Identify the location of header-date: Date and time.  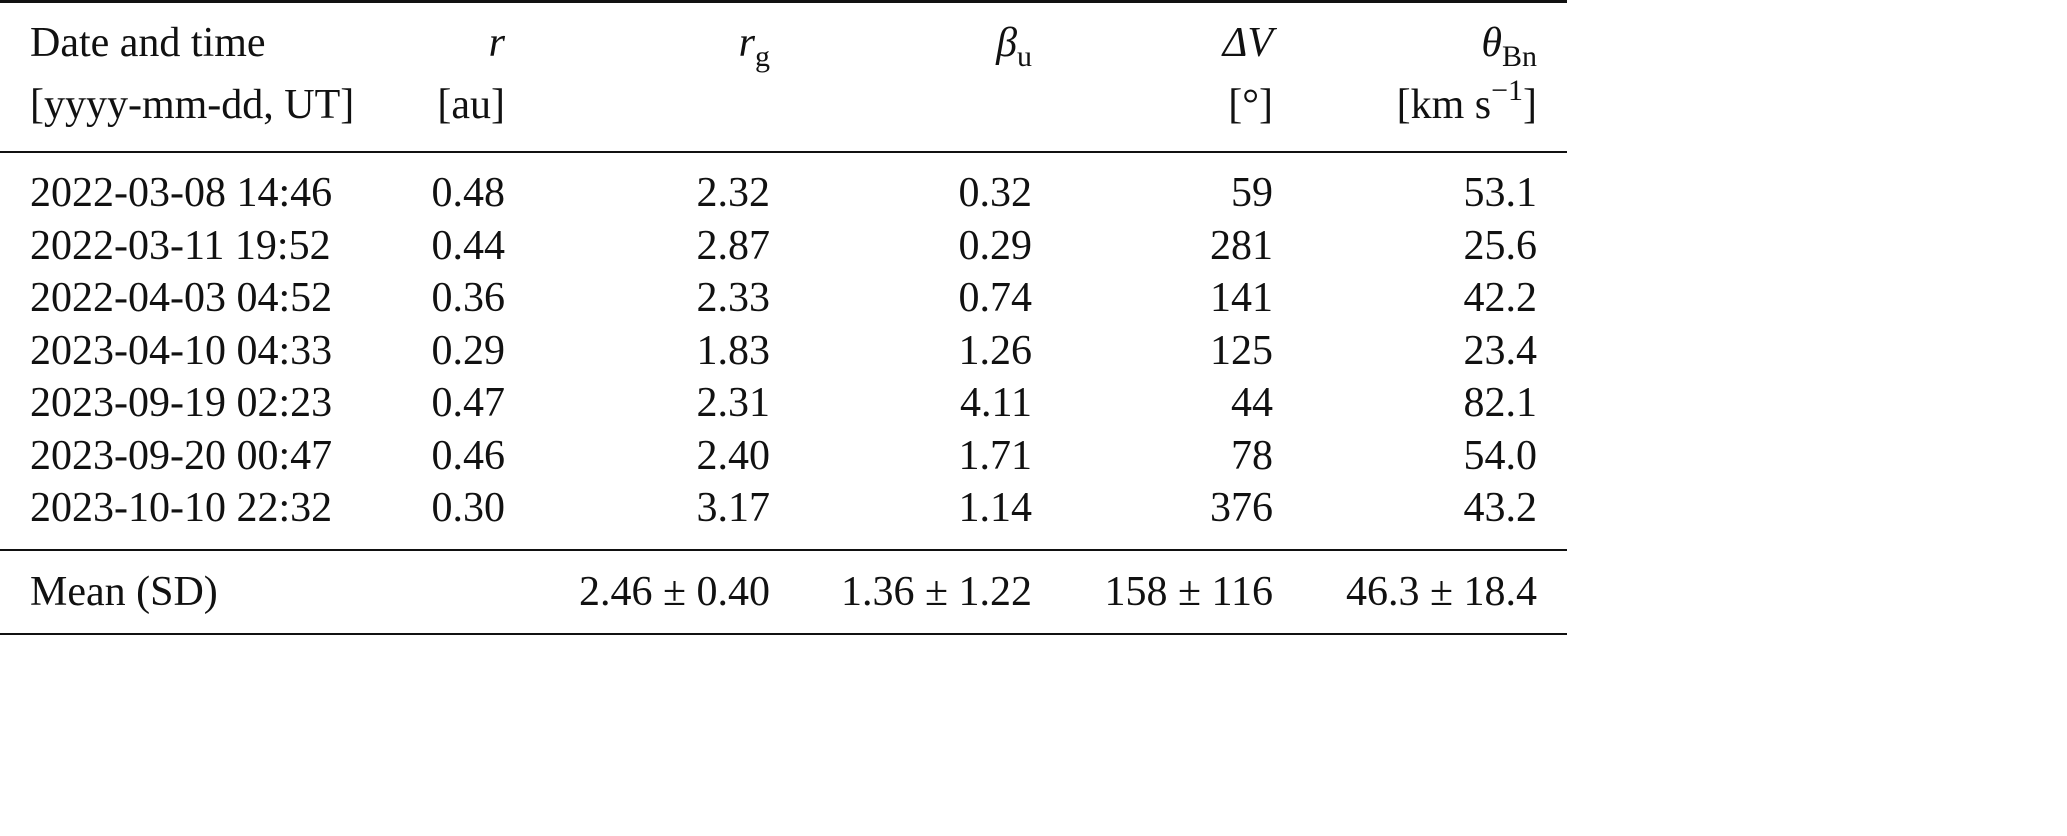
(200, 33).